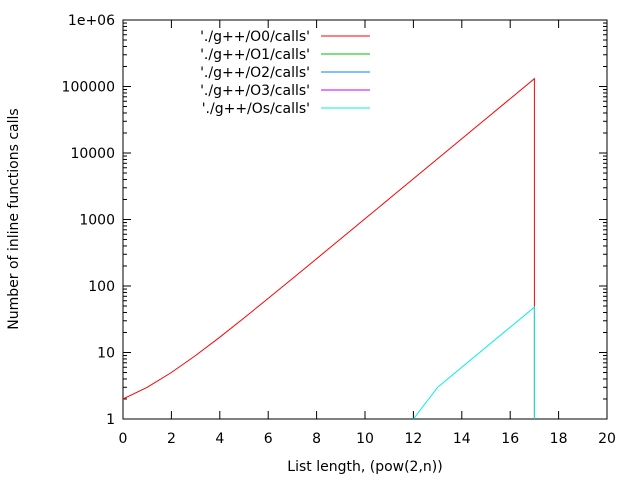  I want to click on x-tick-label: 20, so click(607, 439).